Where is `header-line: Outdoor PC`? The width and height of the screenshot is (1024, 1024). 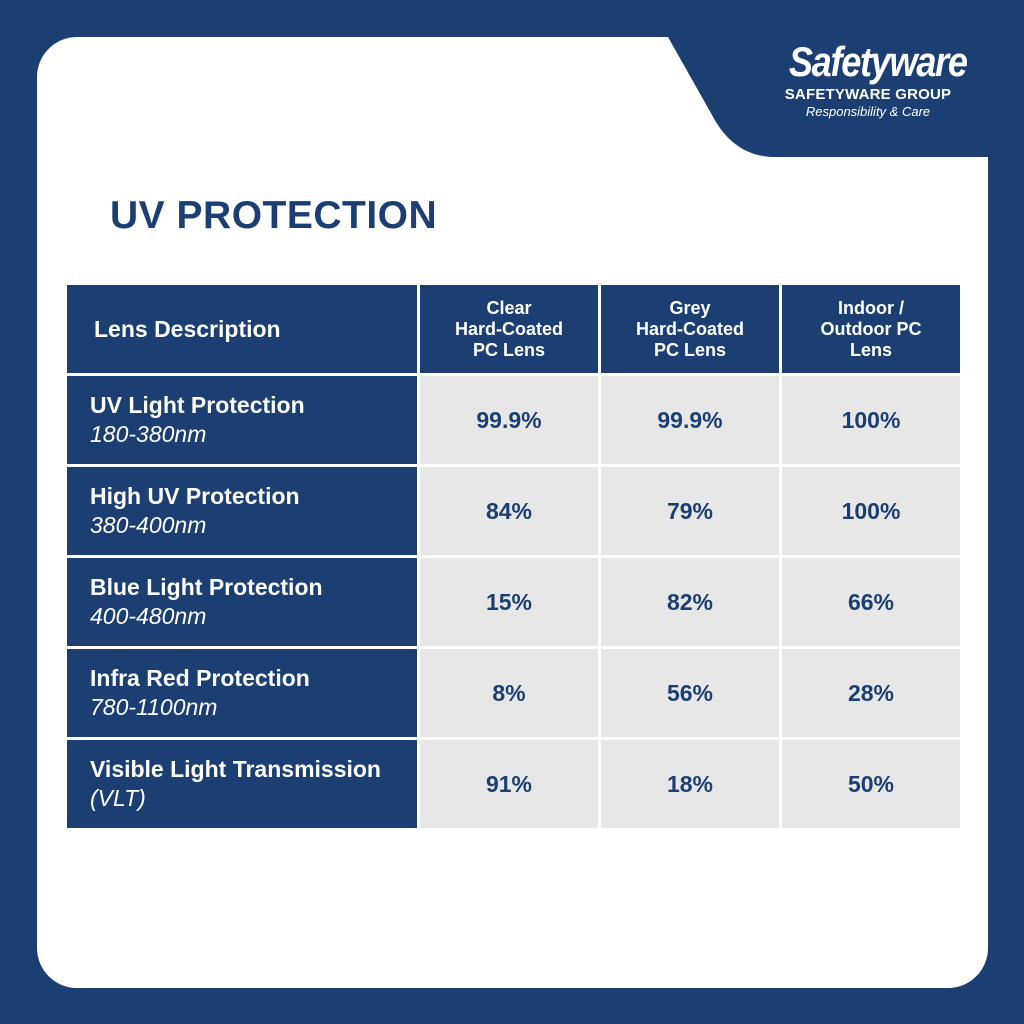
header-line: Outdoor PC is located at coordinates (871, 328).